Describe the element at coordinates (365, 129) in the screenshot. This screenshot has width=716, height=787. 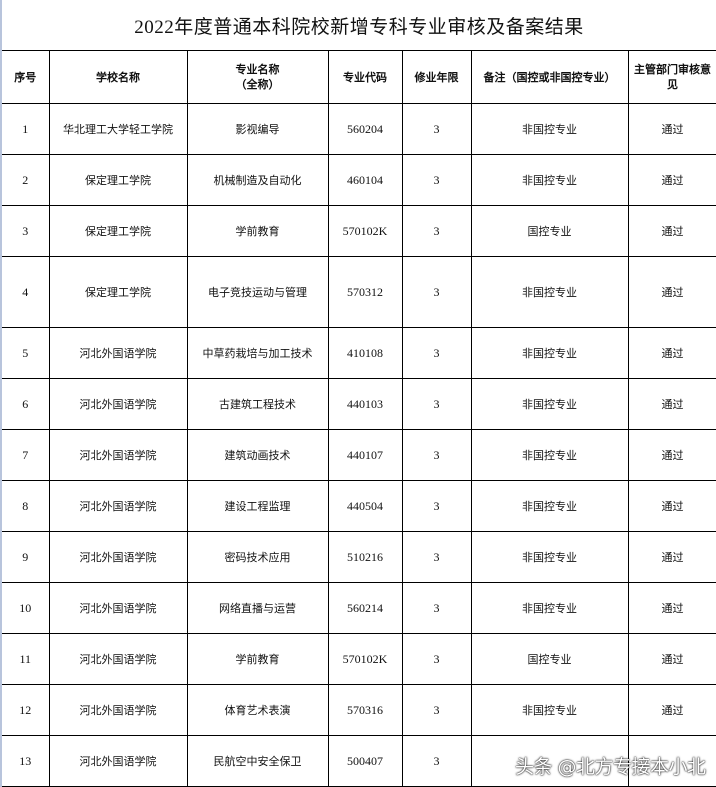
I see `cell-code: 560204` at that location.